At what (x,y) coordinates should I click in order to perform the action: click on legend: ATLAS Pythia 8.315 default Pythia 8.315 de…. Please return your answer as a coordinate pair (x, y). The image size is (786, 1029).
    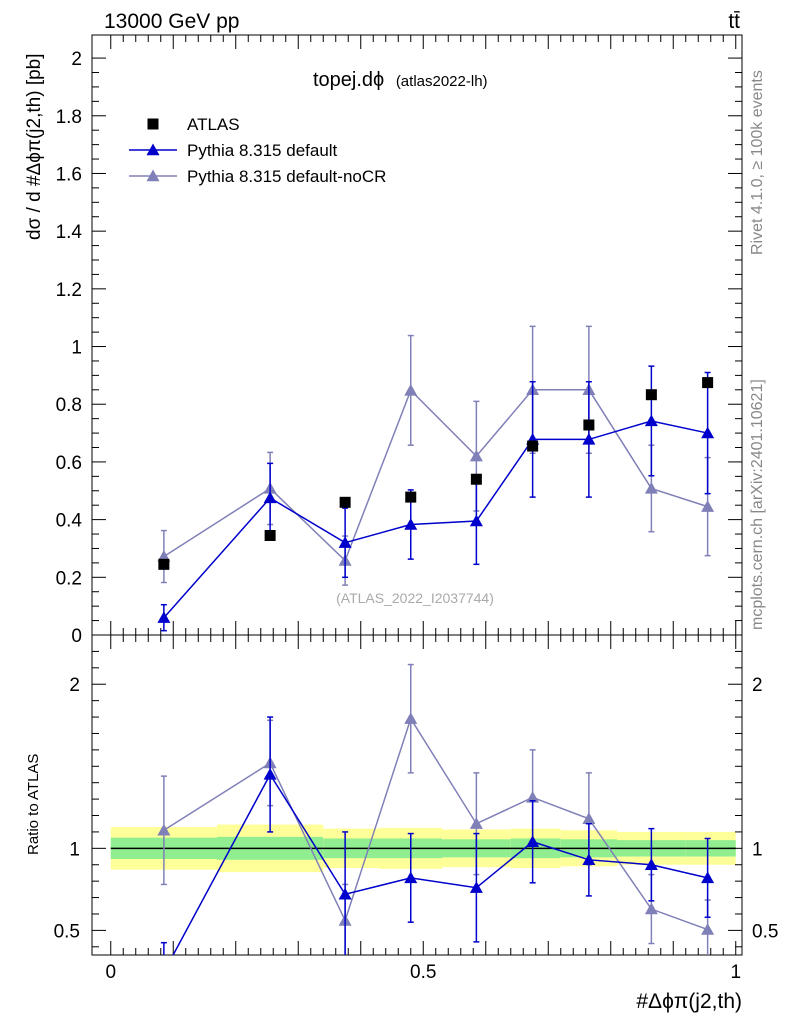
    Looking at the image, I should click on (257, 150).